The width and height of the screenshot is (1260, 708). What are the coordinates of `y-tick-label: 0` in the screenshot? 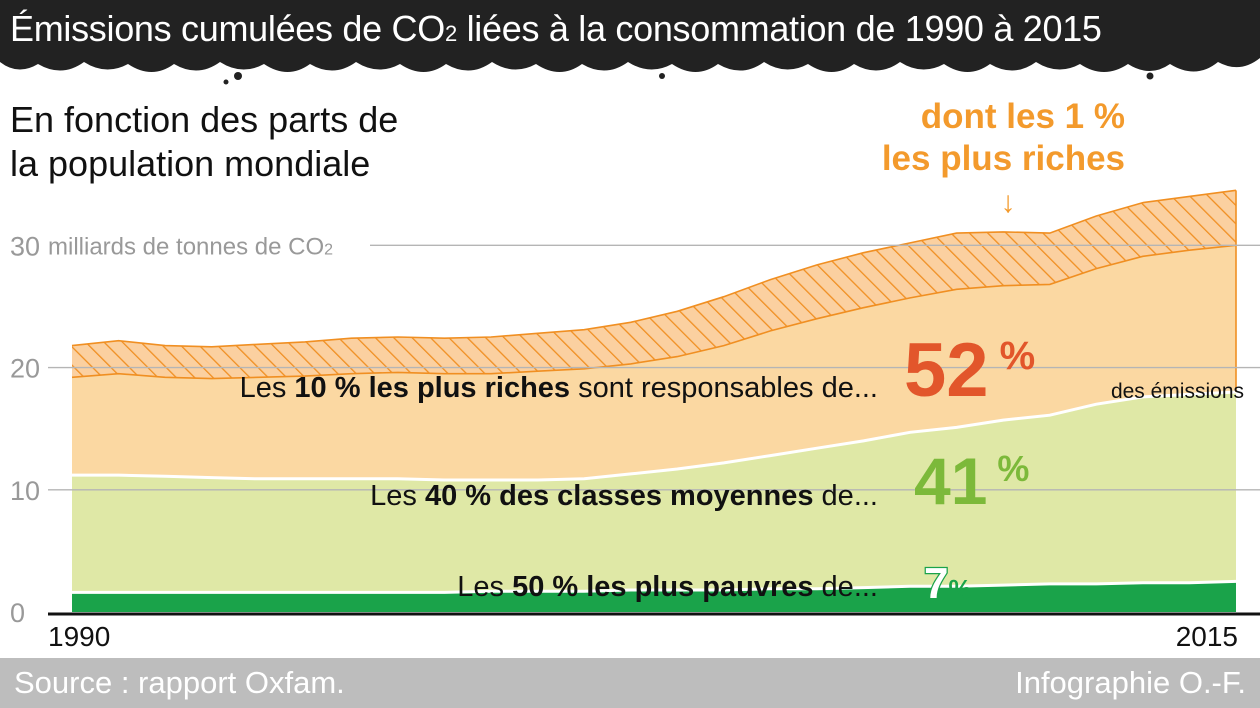 It's located at (17, 613).